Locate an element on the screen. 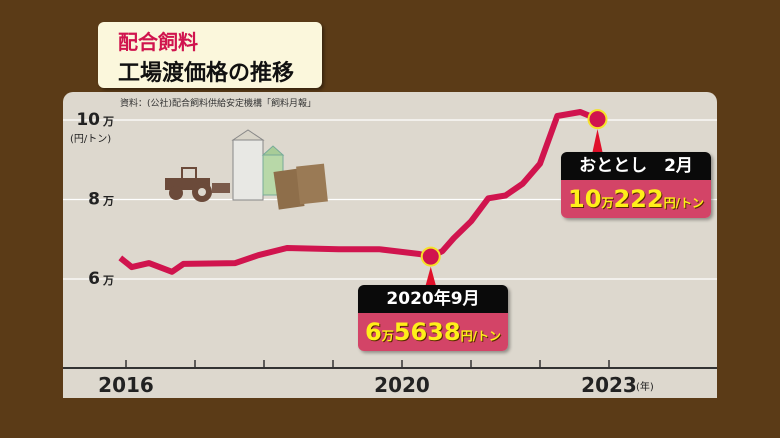 This screenshot has height=438, width=780. callout-value: 6万5638円/トン is located at coordinates (433, 332).